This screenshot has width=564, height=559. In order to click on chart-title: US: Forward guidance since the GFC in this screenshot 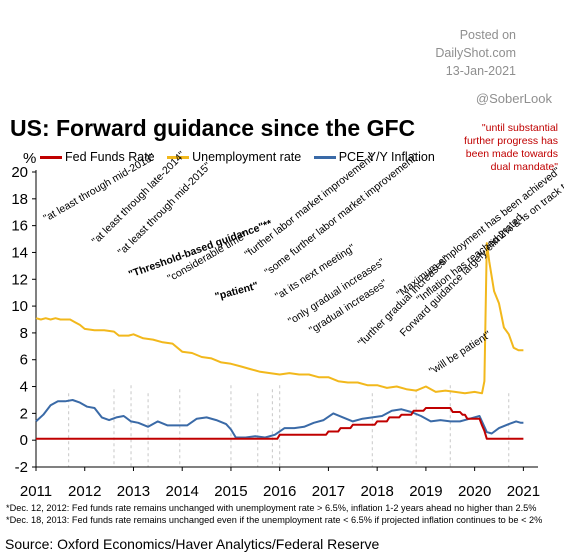, I will do `click(213, 128)`.